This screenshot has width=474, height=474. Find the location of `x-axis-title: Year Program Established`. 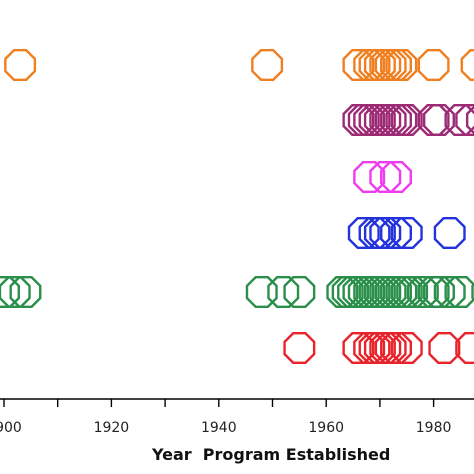

x-axis-title: Year Program Established is located at coordinates (270, 454).